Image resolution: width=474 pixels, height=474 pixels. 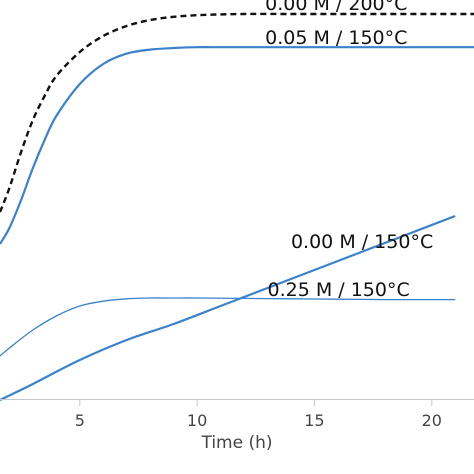 What do you see at coordinates (236, 443) in the screenshot?
I see `x-axis-title: Time (h)` at bounding box center [236, 443].